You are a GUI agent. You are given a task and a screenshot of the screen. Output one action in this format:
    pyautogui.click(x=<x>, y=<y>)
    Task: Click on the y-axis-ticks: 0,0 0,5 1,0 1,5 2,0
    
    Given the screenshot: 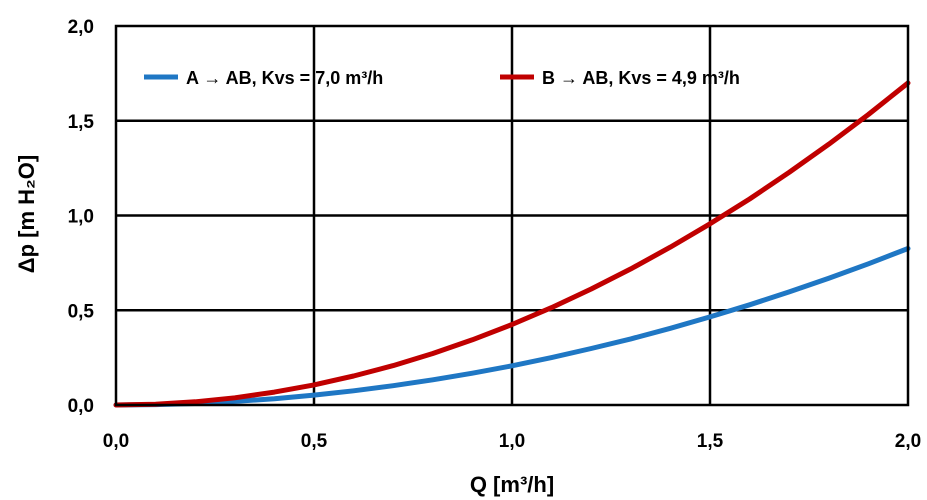 What is the action you would take?
    pyautogui.click(x=81, y=217)
    